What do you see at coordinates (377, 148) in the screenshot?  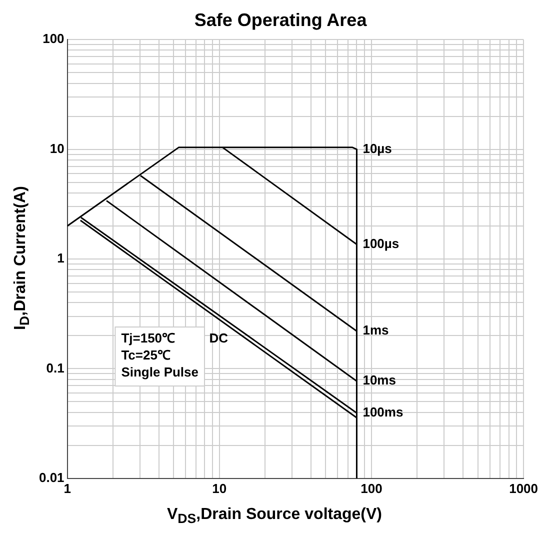 I see `series-label: 10µs` at bounding box center [377, 148].